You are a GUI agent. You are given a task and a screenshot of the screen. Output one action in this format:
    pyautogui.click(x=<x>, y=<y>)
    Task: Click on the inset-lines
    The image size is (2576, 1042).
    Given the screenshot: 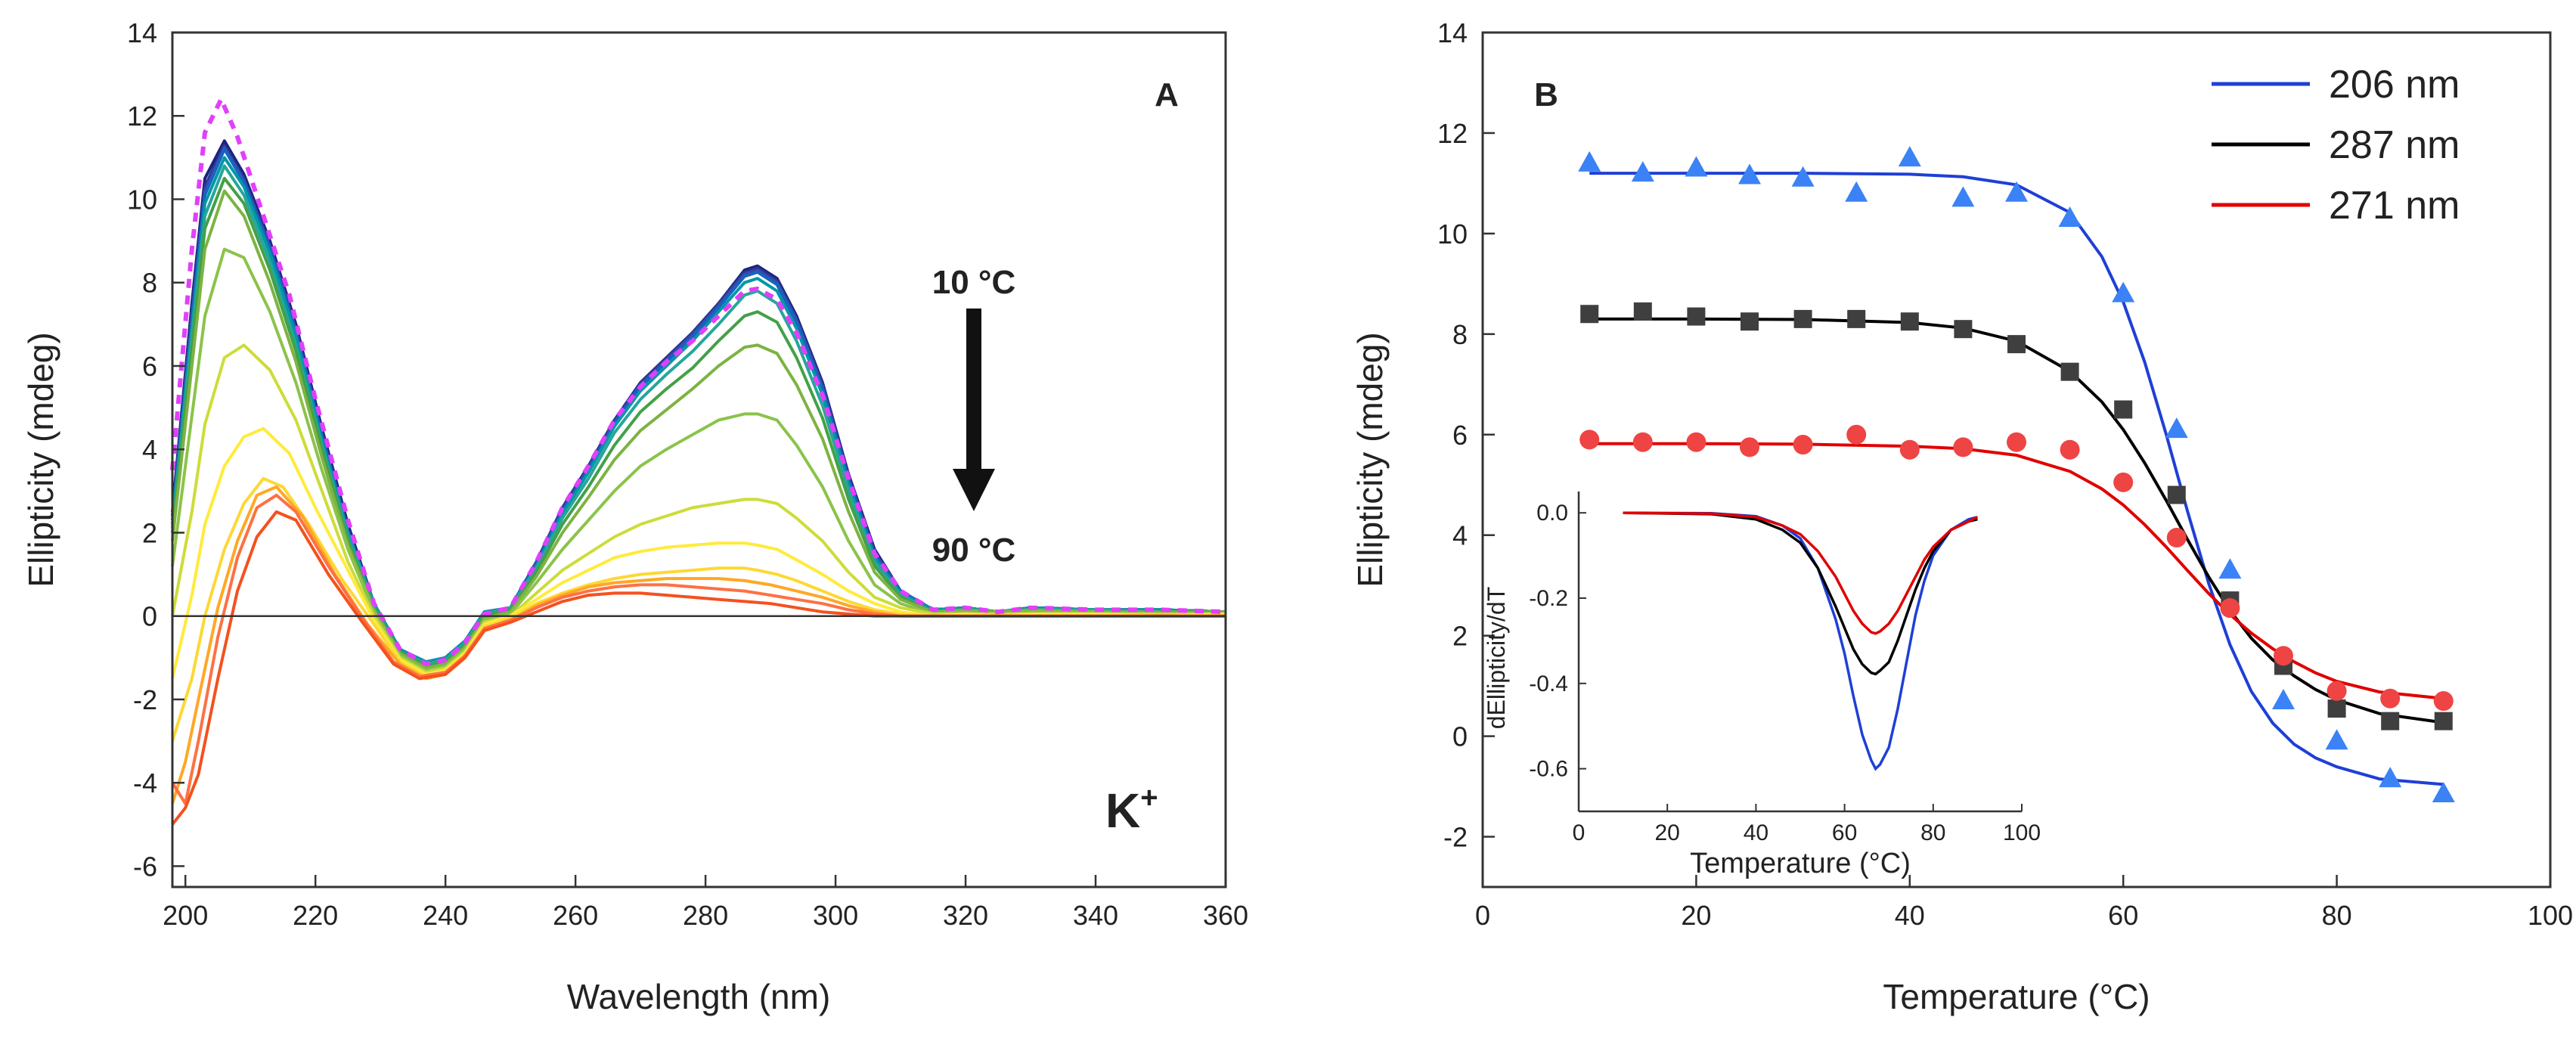 What is the action you would take?
    pyautogui.click(x=1801, y=641)
    